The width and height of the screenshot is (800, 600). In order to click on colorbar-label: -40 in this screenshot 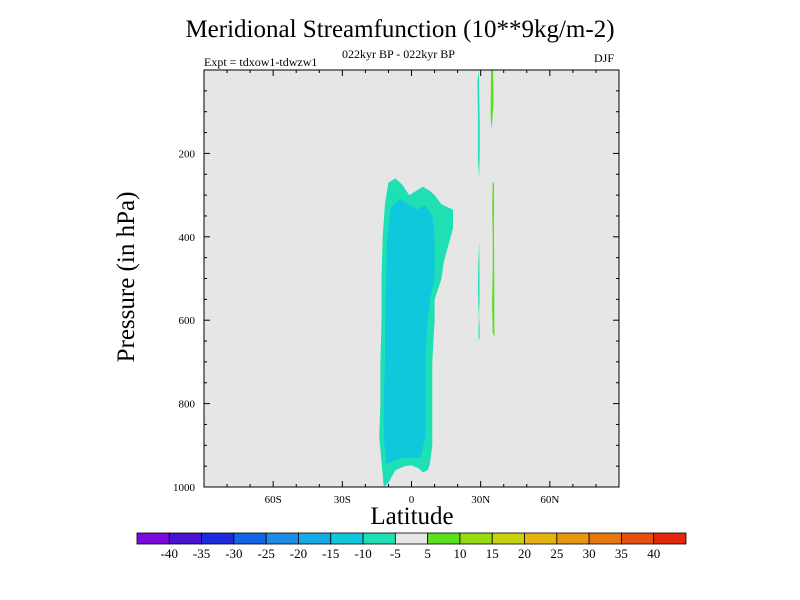, I will do `click(169, 553)`.